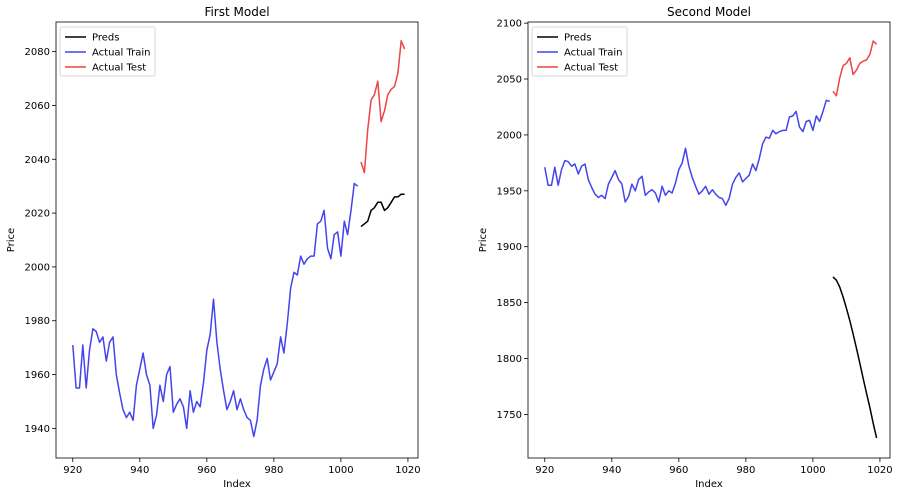 The image size is (897, 496). What do you see at coordinates (509, 247) in the screenshot?
I see `y-tick-label: 1900` at bounding box center [509, 247].